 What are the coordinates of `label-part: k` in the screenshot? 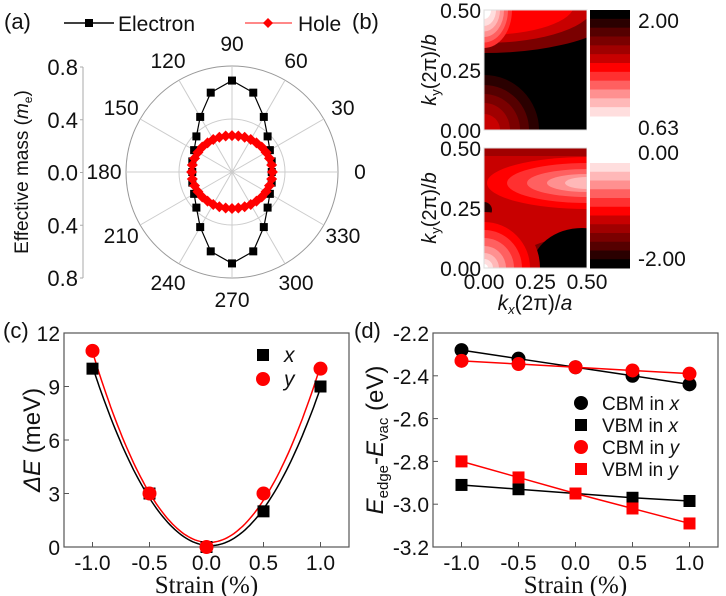 It's located at (504, 303).